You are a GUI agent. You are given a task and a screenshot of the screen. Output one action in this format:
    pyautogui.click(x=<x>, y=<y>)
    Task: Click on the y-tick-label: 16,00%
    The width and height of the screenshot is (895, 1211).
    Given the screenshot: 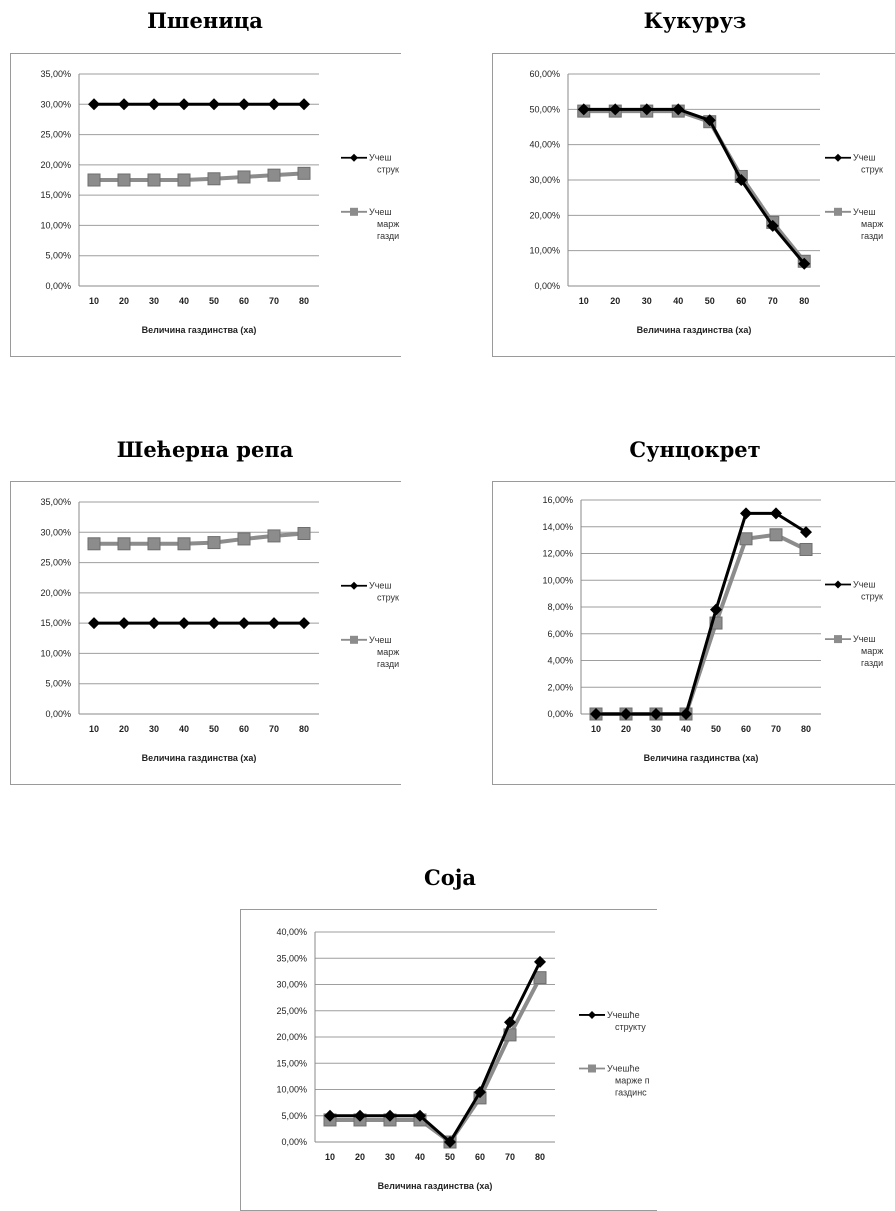 What is the action you would take?
    pyautogui.click(x=557, y=500)
    